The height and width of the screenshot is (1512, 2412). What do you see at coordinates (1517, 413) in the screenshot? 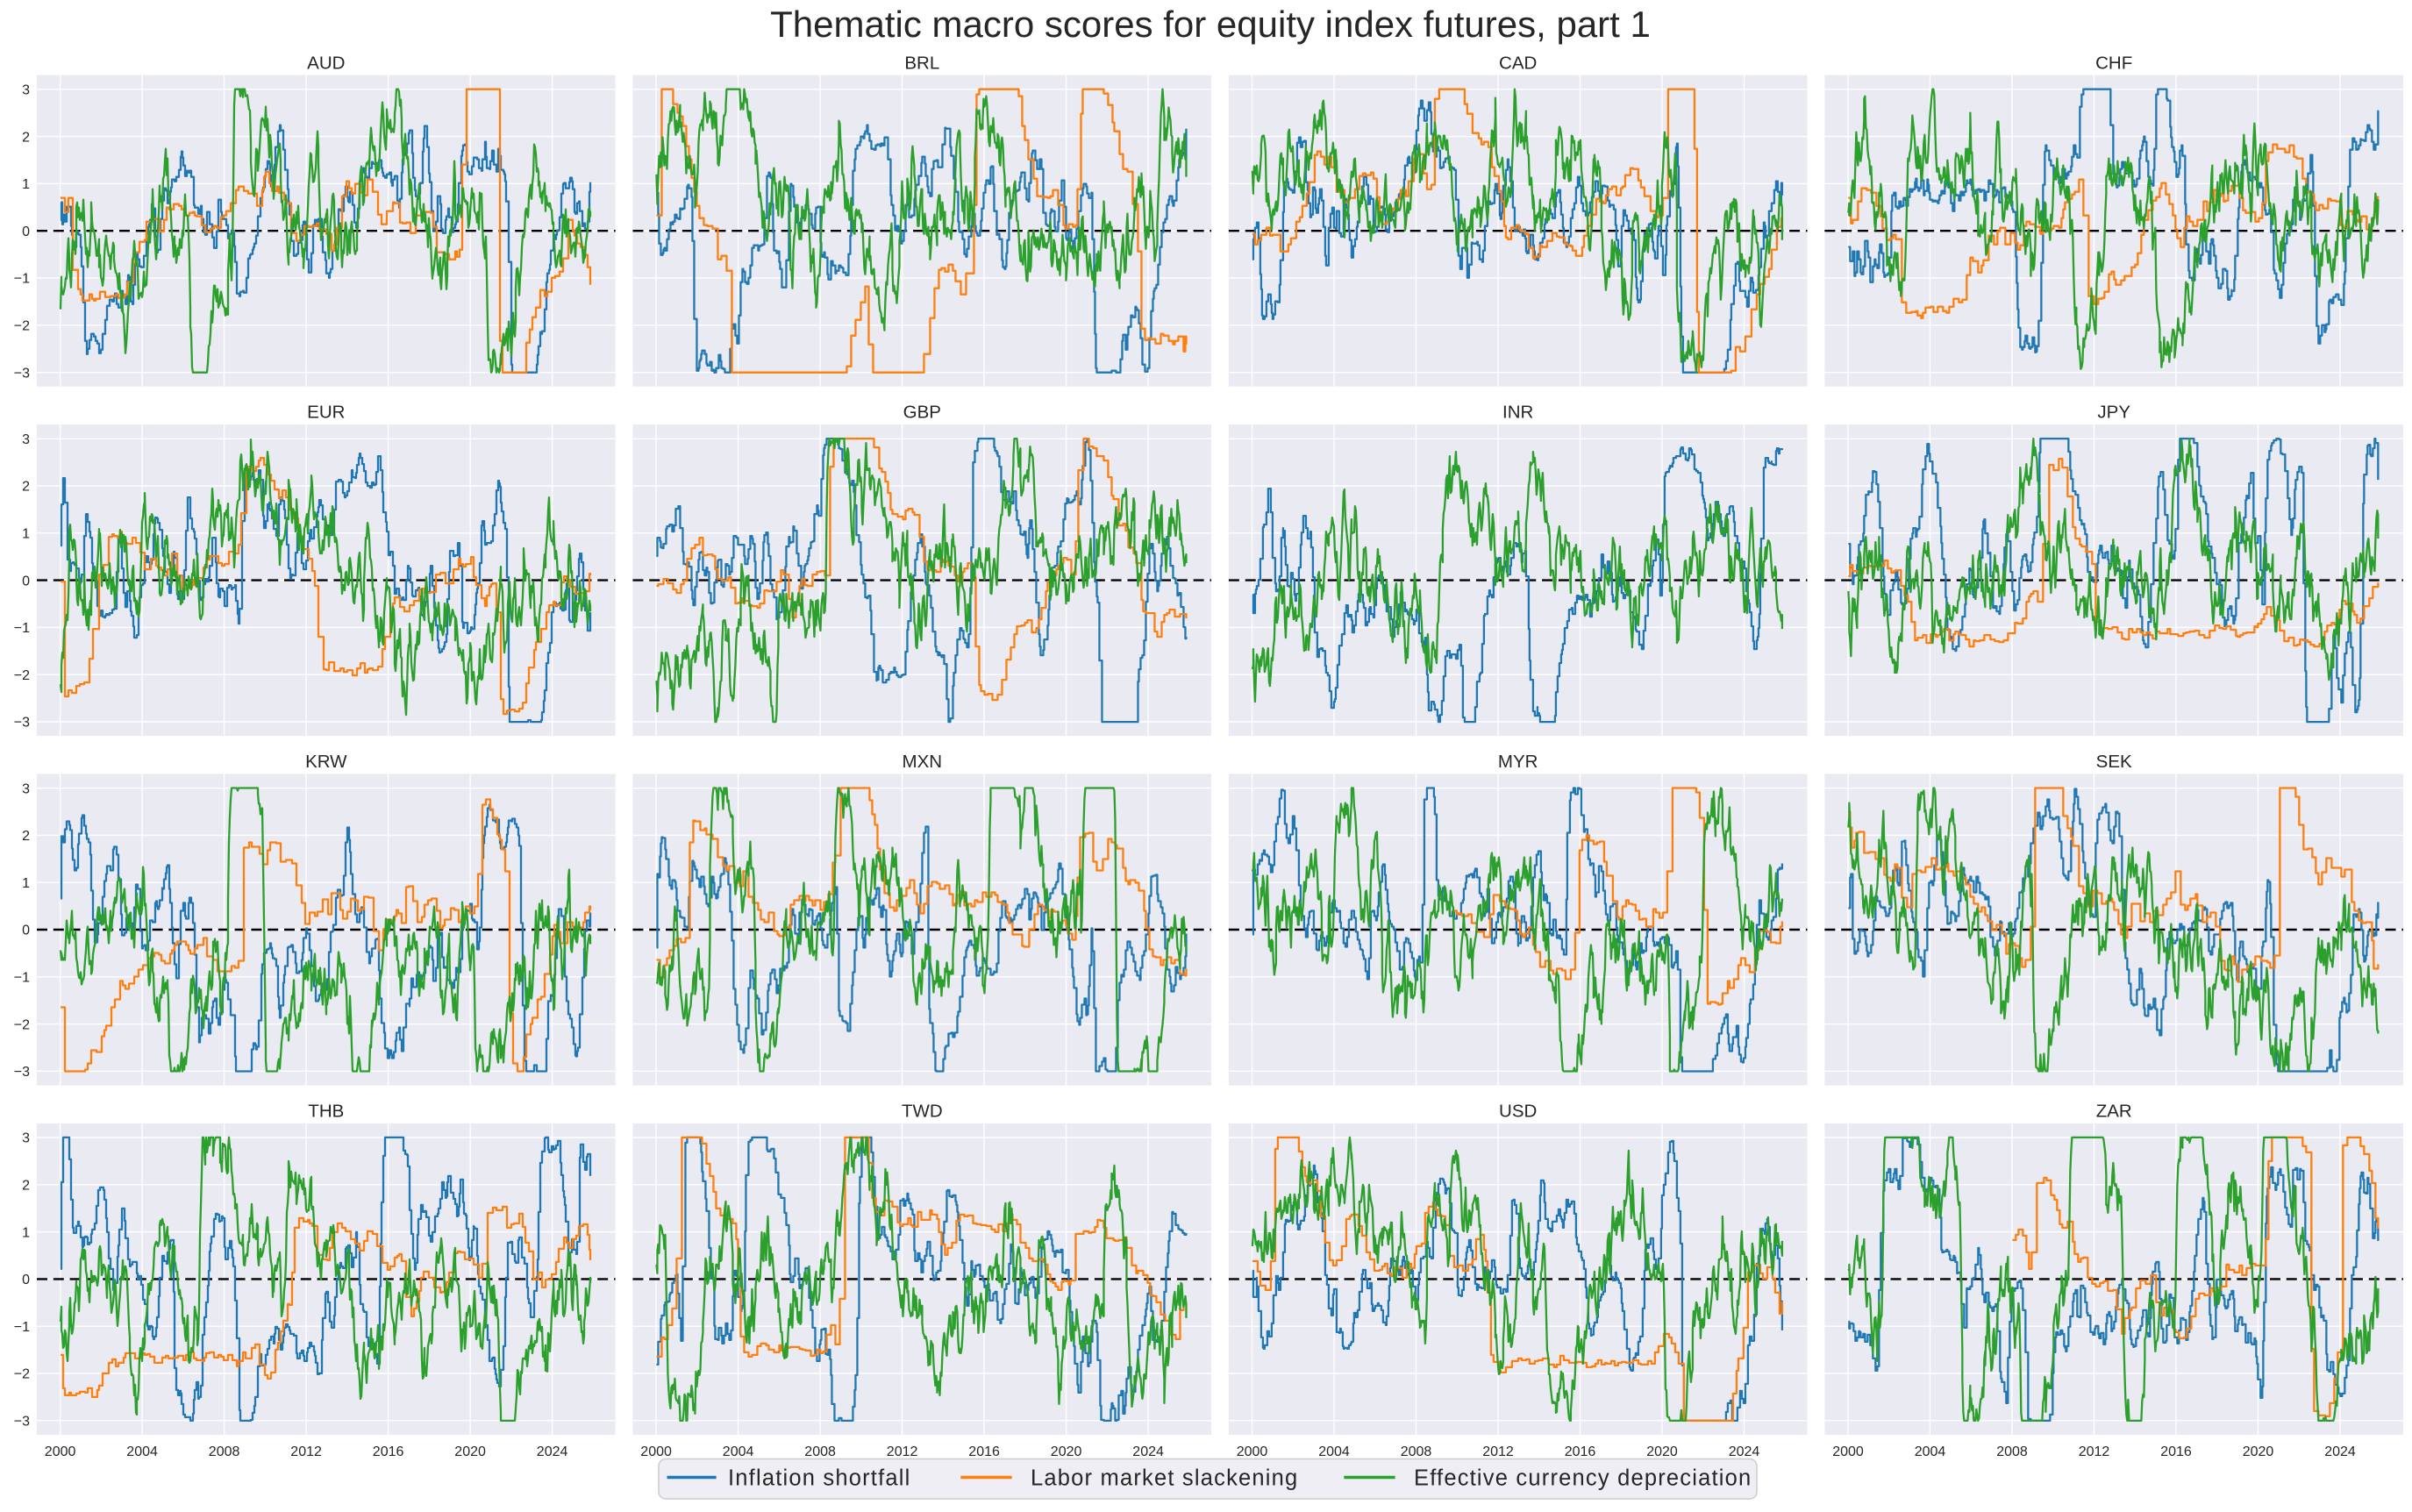
I see `svg-text: INR` at bounding box center [1517, 413].